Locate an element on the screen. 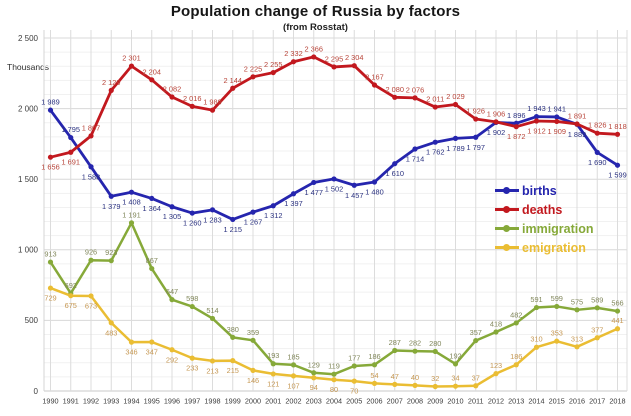 The width and height of the screenshot is (631, 416). svg-text: 353 is located at coordinates (557, 333).